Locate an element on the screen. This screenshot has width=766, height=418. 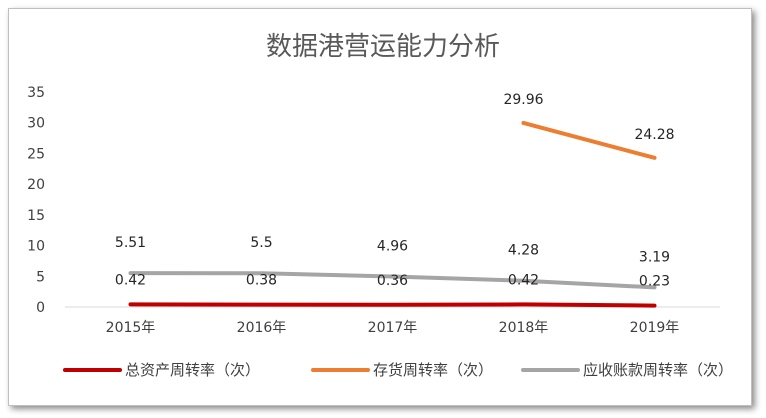
y-tick-label: 5 is located at coordinates (40, 277).